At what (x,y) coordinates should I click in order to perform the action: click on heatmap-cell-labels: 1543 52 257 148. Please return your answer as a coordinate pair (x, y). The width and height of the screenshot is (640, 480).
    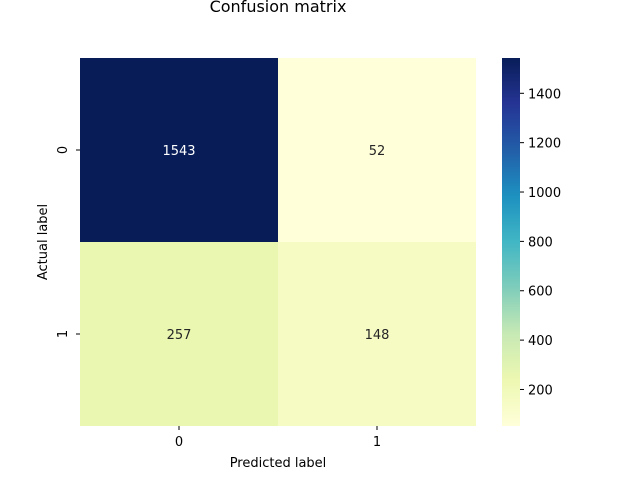
    Looking at the image, I should click on (275, 243).